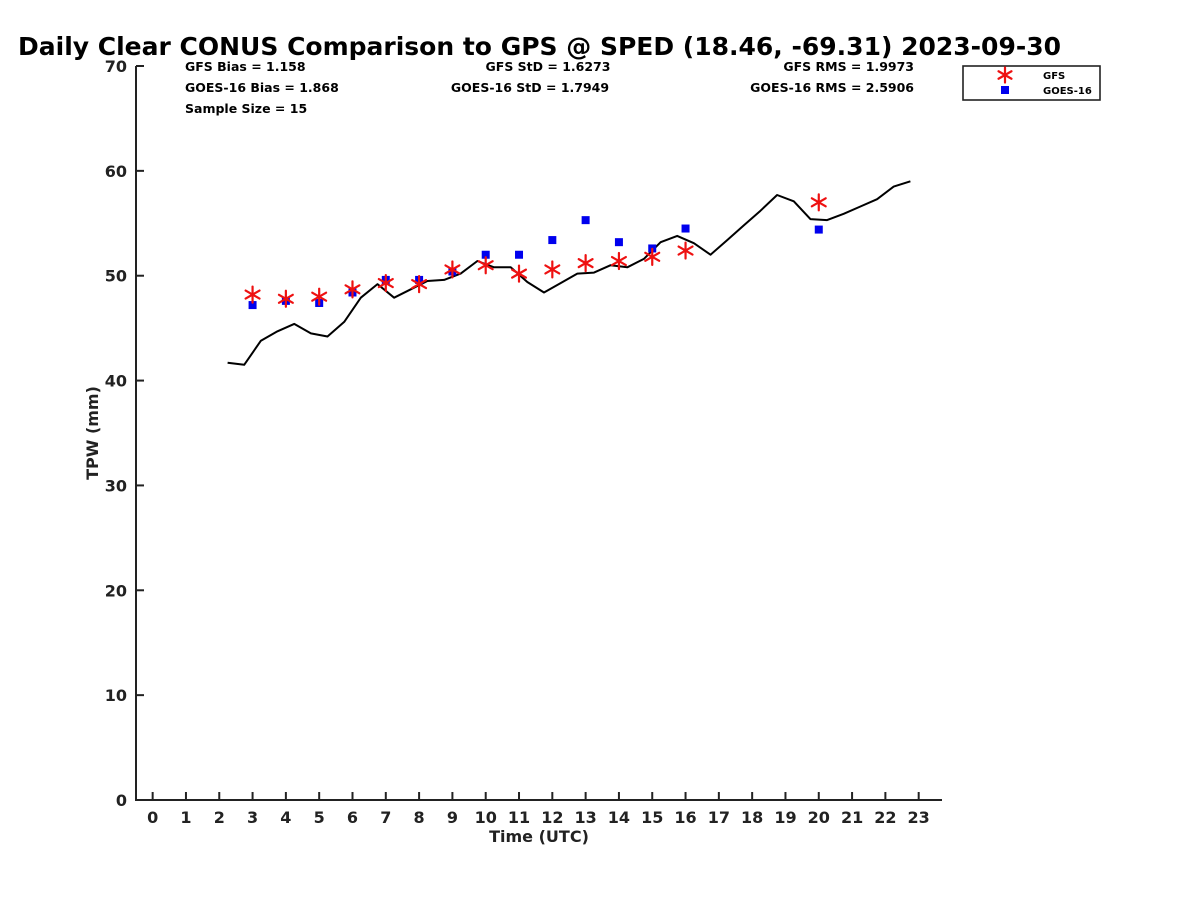 The image size is (1200, 900). What do you see at coordinates (116, 66) in the screenshot?
I see `y-tick-label: 70` at bounding box center [116, 66].